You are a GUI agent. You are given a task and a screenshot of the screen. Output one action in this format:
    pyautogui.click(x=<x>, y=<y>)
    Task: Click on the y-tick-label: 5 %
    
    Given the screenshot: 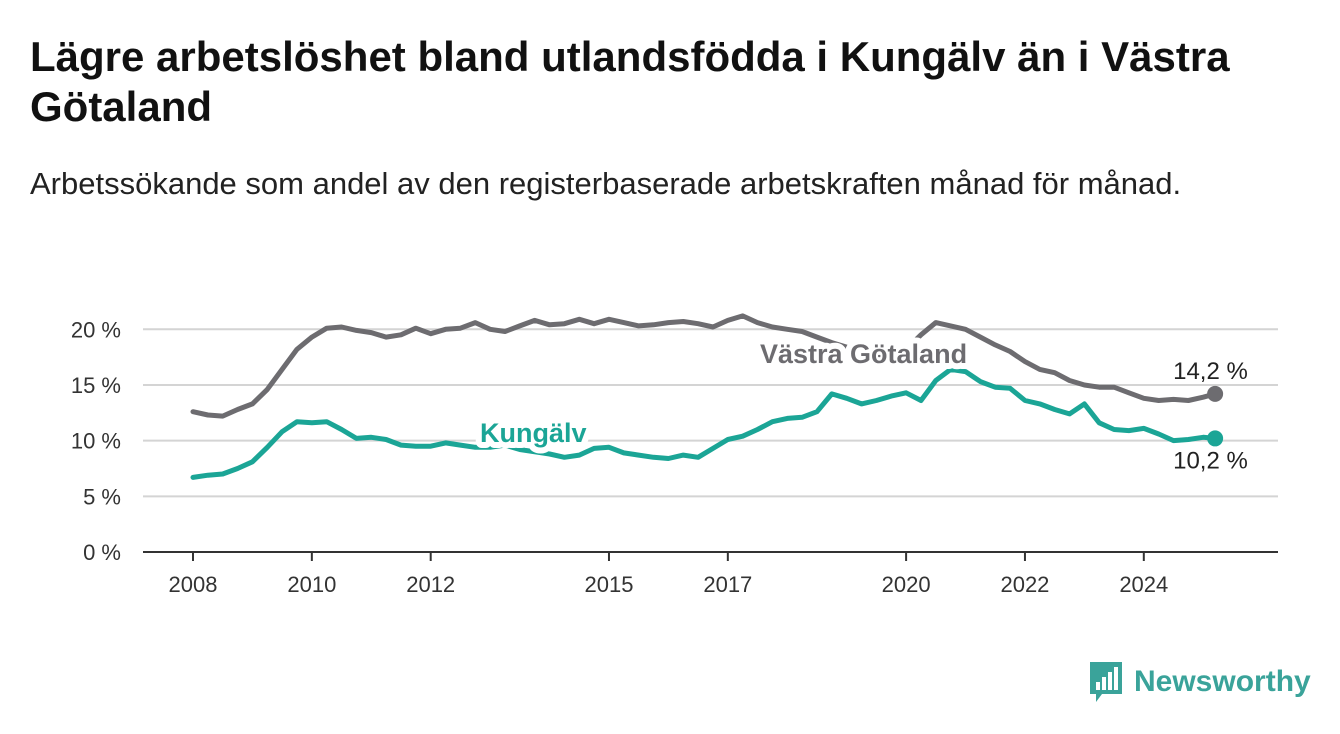 What is the action you would take?
    pyautogui.click(x=102, y=496)
    